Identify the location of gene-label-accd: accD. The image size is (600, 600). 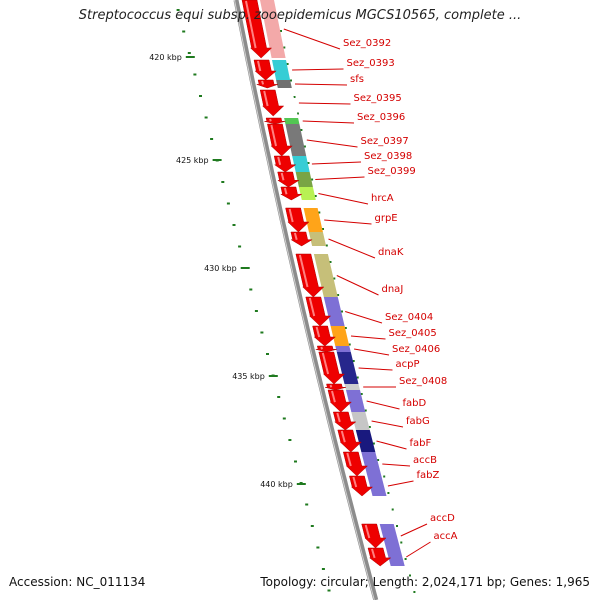
(442, 518).